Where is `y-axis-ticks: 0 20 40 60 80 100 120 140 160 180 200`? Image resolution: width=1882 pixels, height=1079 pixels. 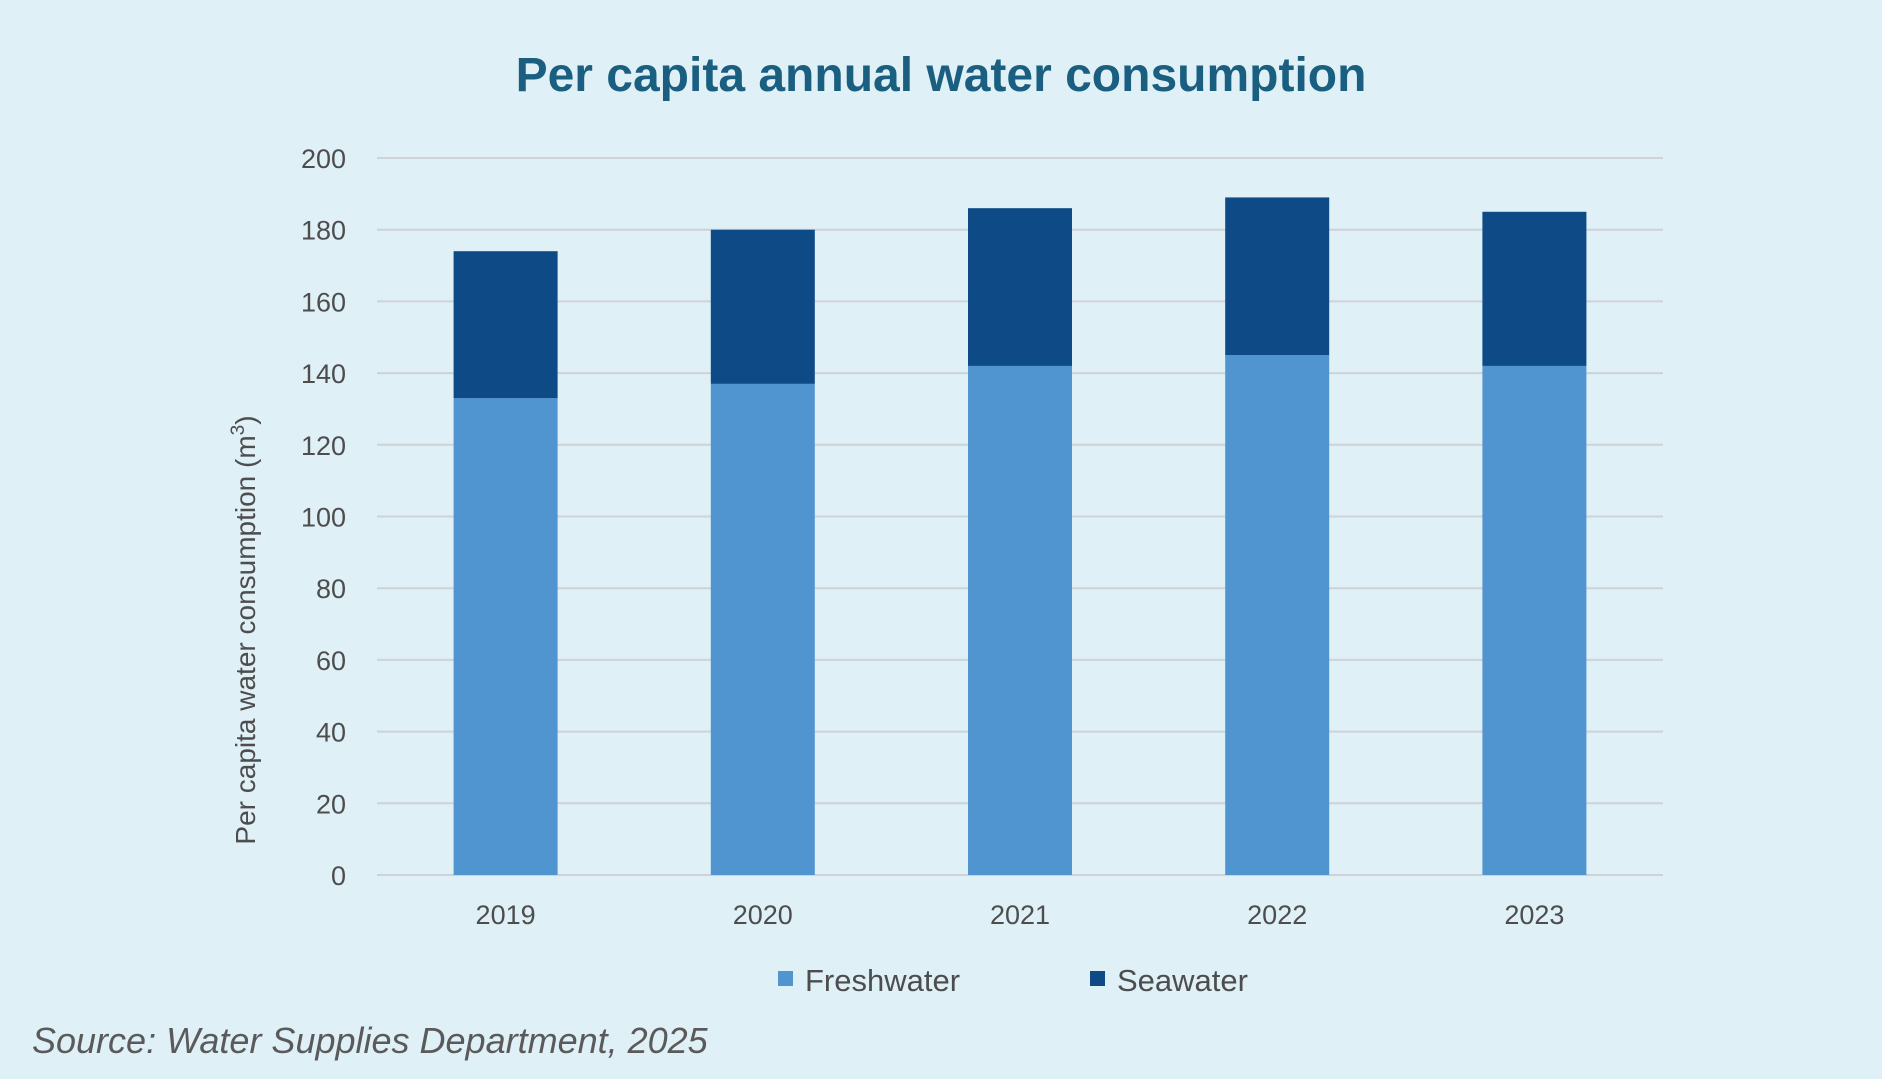
y-axis-ticks: 0 20 40 60 80 100 120 140 160 180 200 is located at coordinates (323, 517).